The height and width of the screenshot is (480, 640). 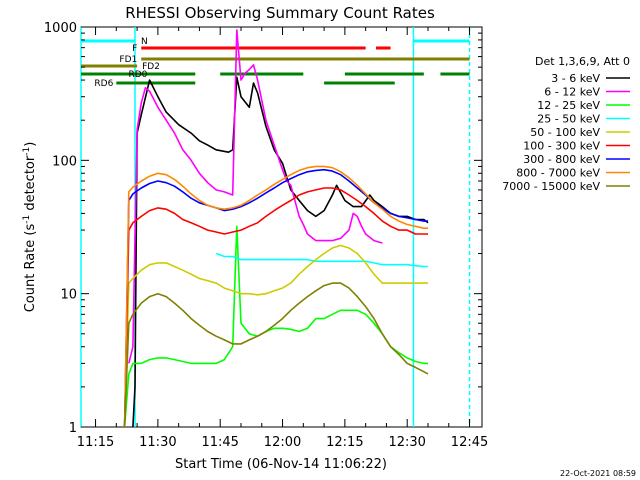 What do you see at coordinates (95, 442) in the screenshot?
I see `x-tick-label-0: 11:15` at bounding box center [95, 442].